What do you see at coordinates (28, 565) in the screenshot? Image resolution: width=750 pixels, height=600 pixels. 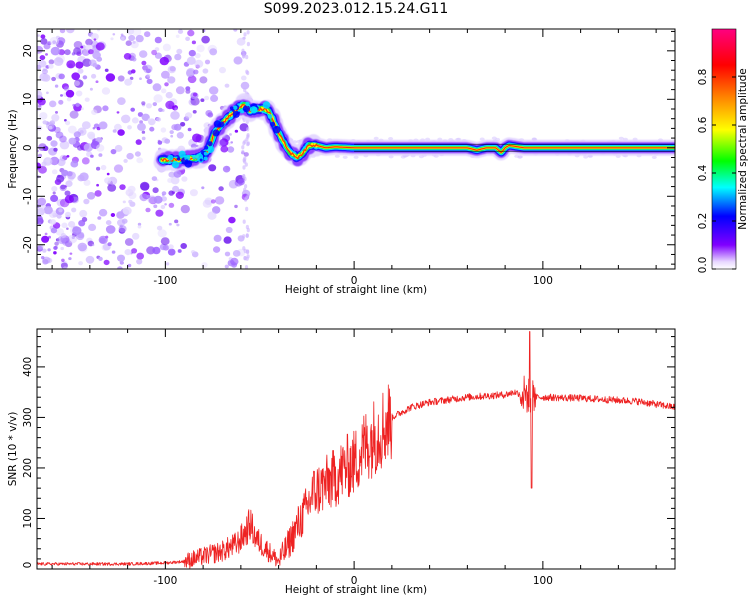 I see `y-tick-label: 0` at bounding box center [28, 565].